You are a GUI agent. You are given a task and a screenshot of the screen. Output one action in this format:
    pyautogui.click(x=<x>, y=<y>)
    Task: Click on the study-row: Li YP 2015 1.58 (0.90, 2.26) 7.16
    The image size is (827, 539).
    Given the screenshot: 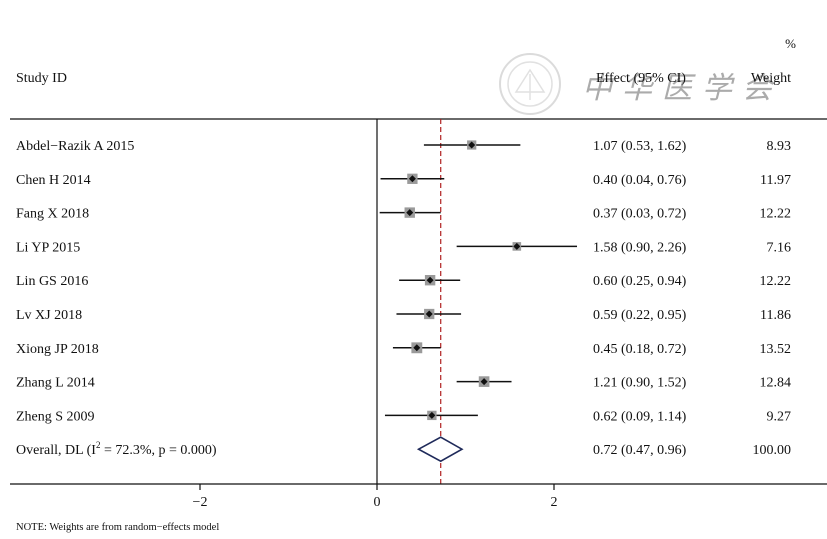 What is the action you would take?
    pyautogui.click(x=403, y=247)
    